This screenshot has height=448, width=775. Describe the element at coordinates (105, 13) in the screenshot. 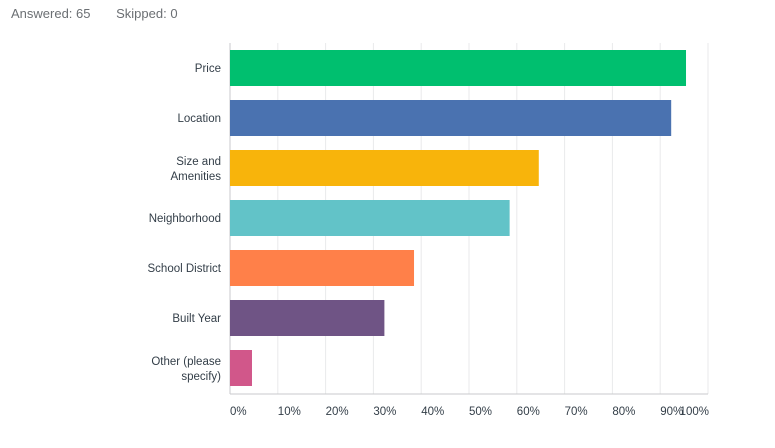

I see `response-summary: Answered: 65 Skipped: 0` at that location.